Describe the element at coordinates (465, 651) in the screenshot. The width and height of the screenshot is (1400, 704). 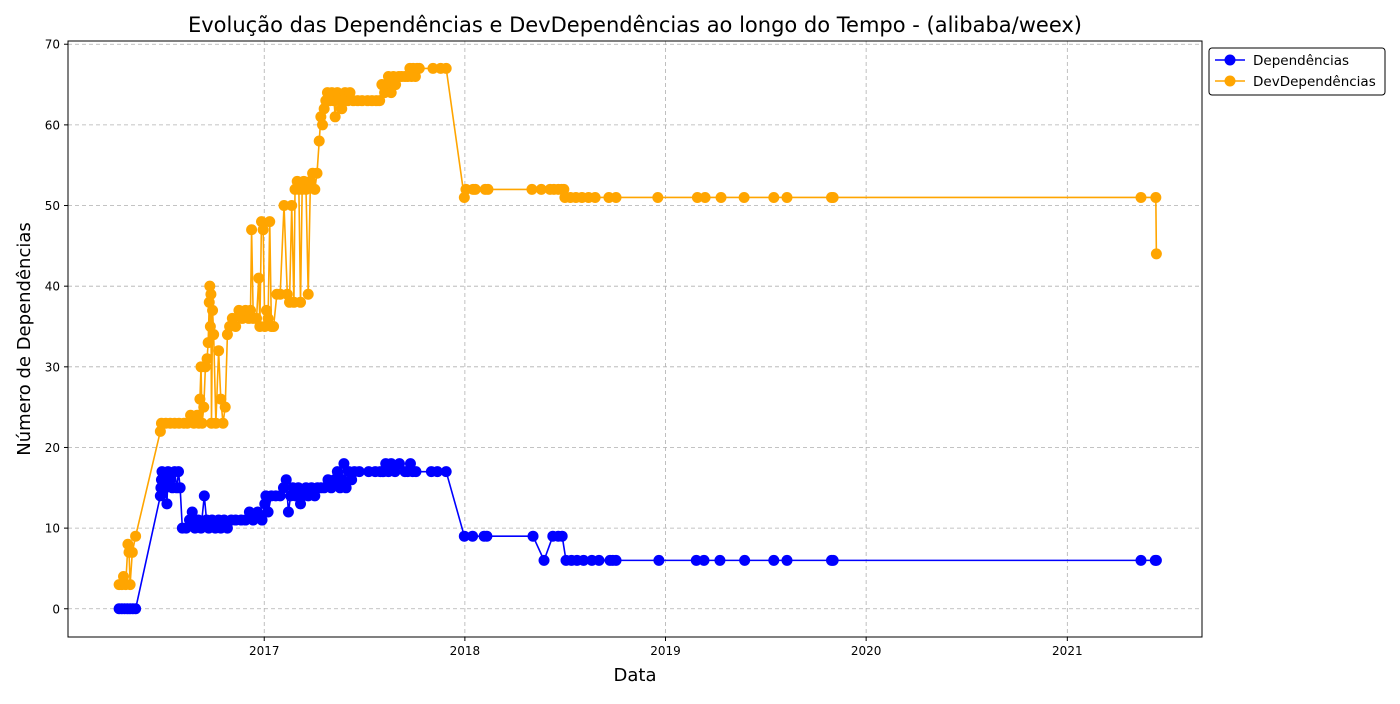
I see `x-tick-label: 2018` at that location.